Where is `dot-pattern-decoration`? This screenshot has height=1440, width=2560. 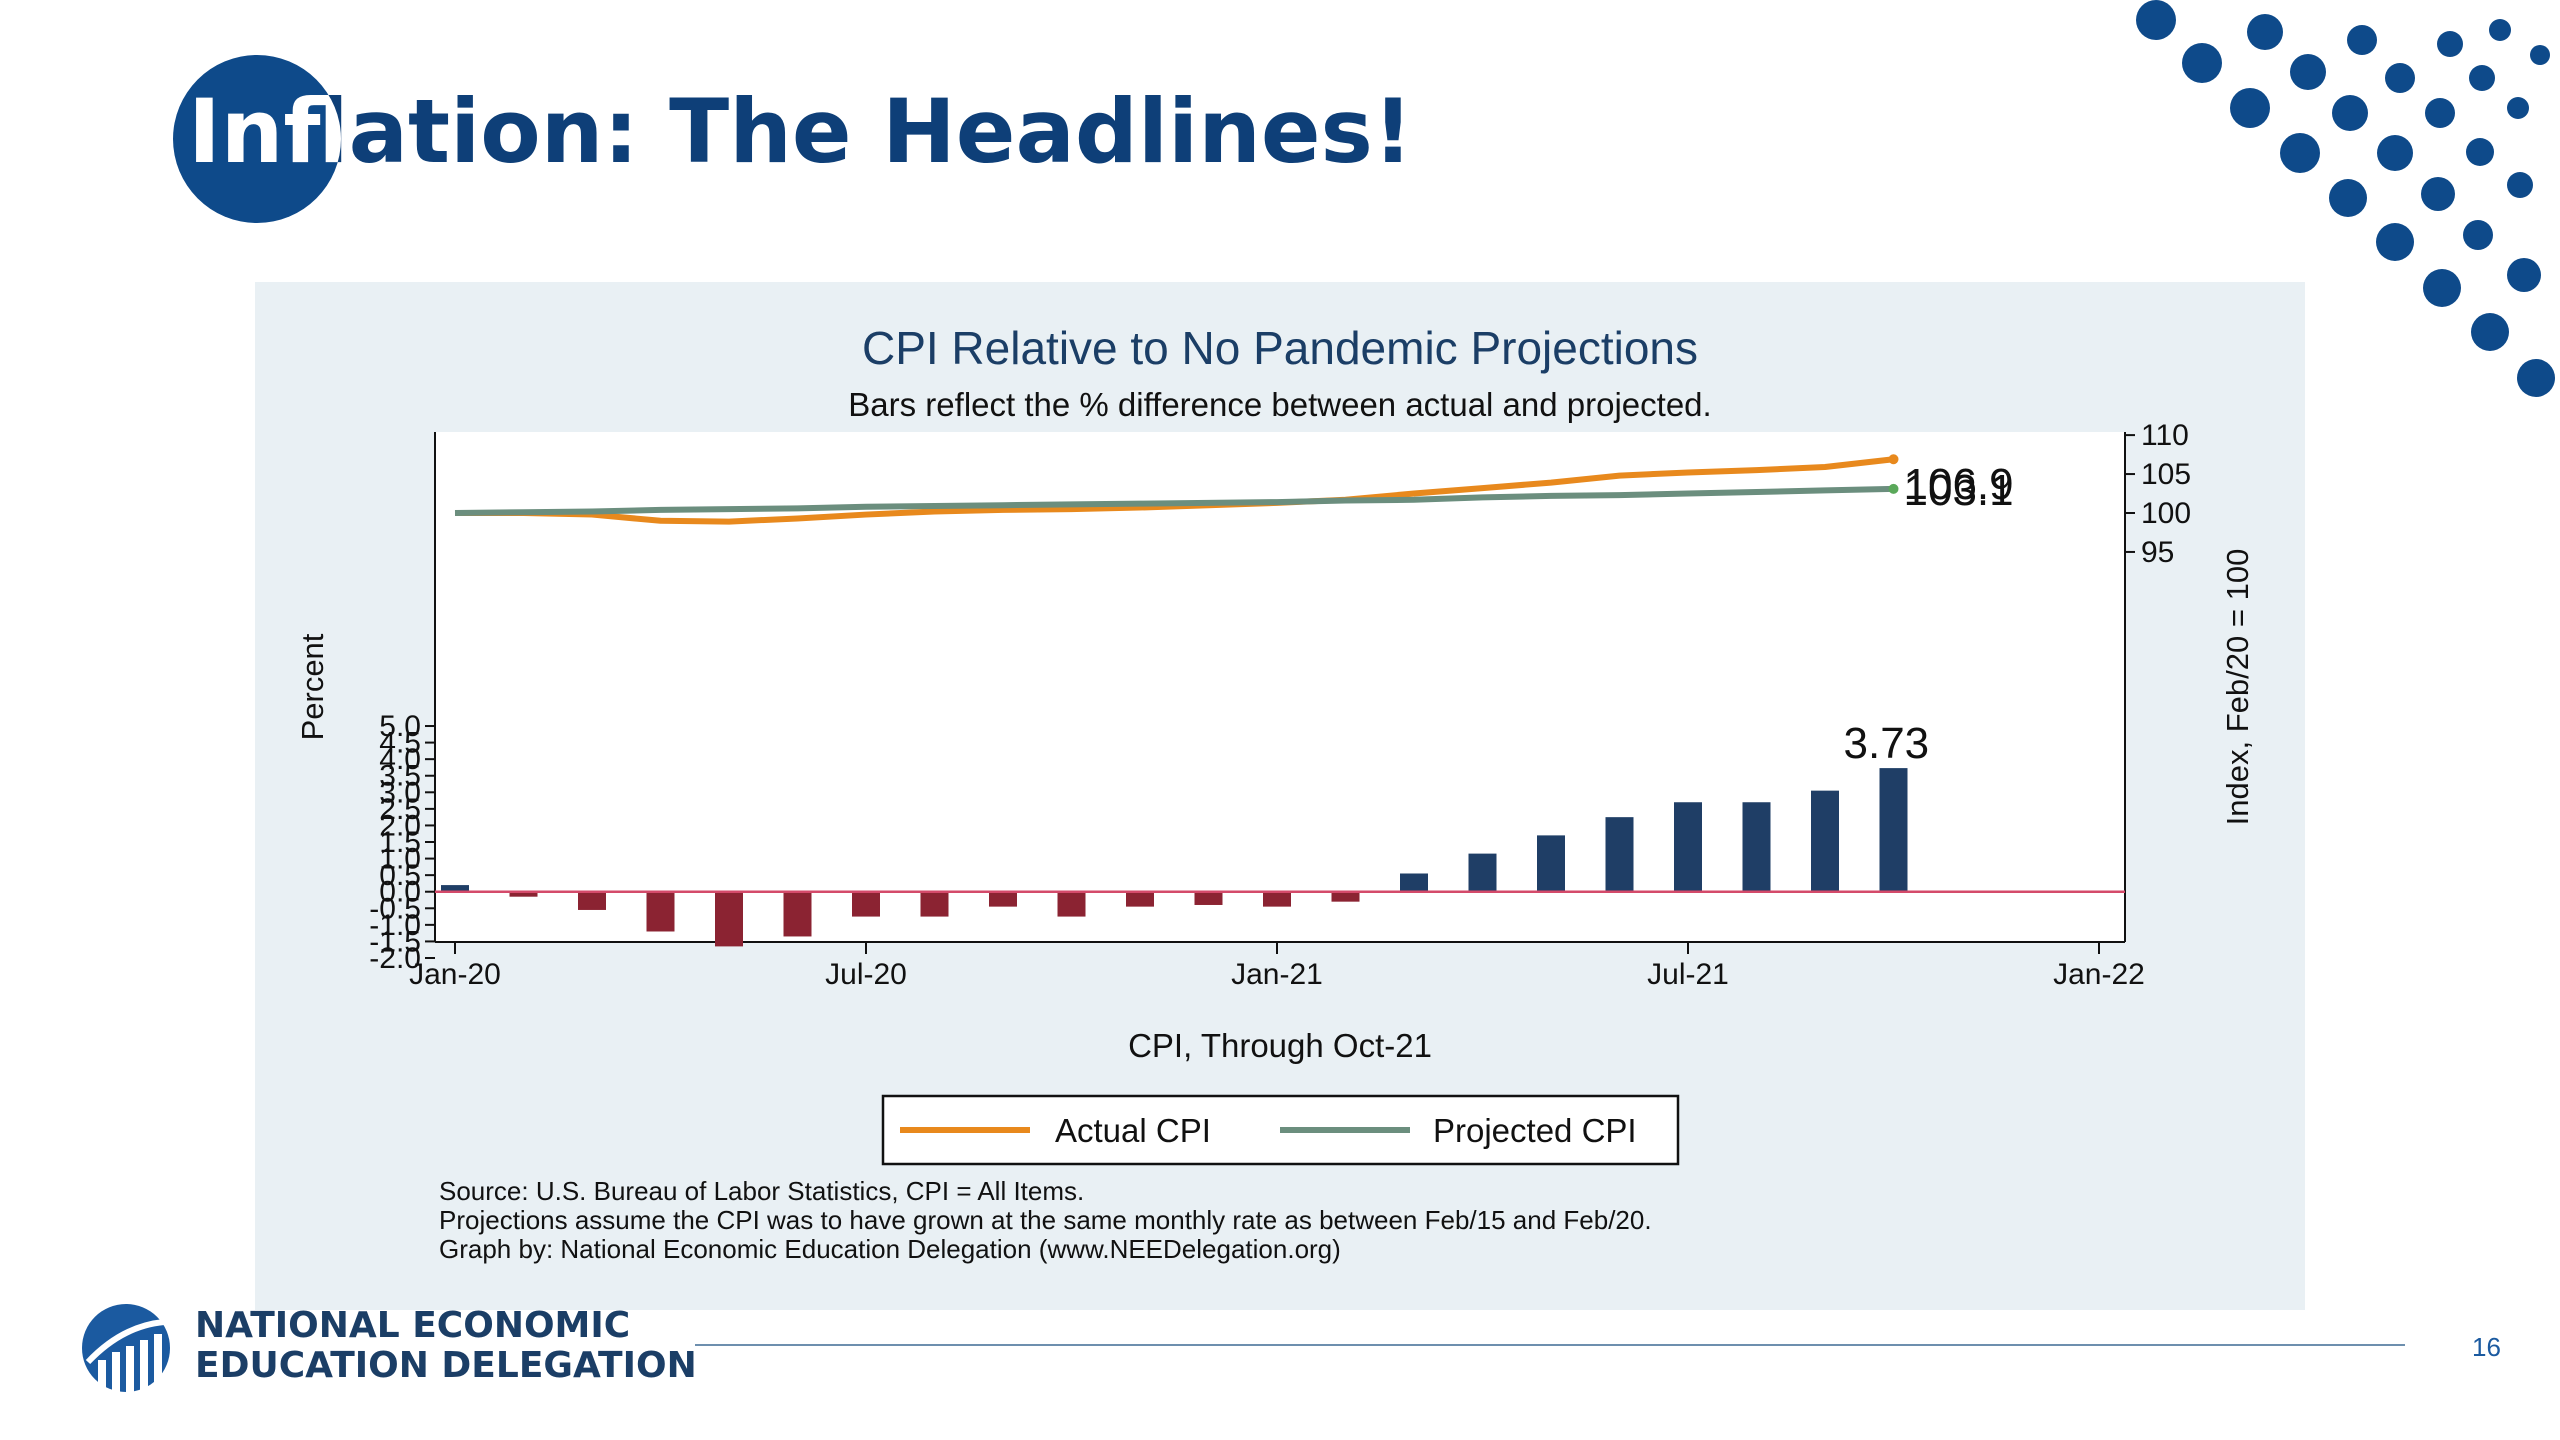
dot-pattern-decoration is located at coordinates (2345, 198).